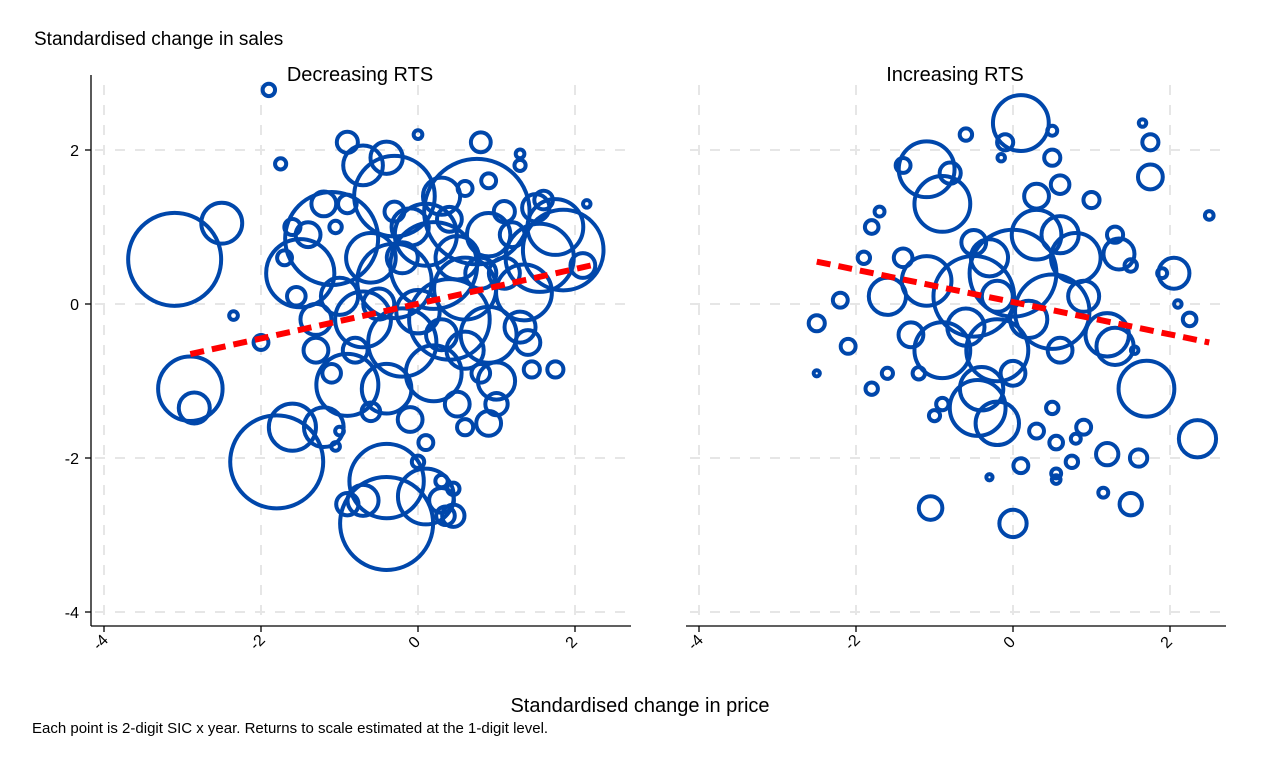  Describe the element at coordinates (955, 639) in the screenshot. I see `panel-right-axes: -4 -2 0 2` at that location.